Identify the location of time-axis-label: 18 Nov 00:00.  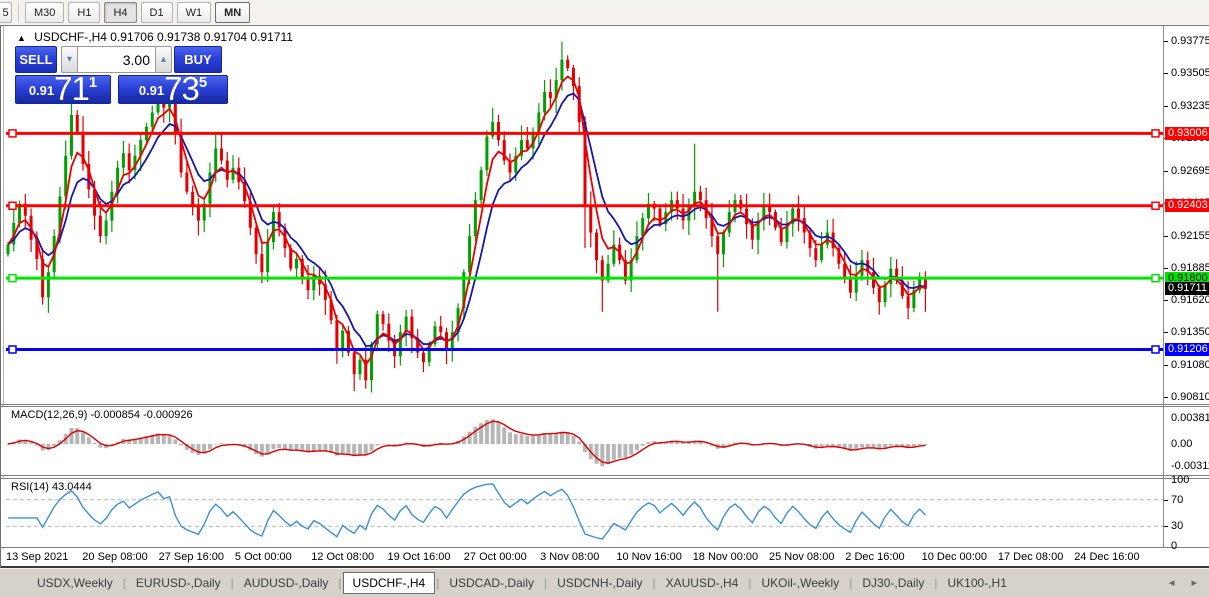
(725, 557).